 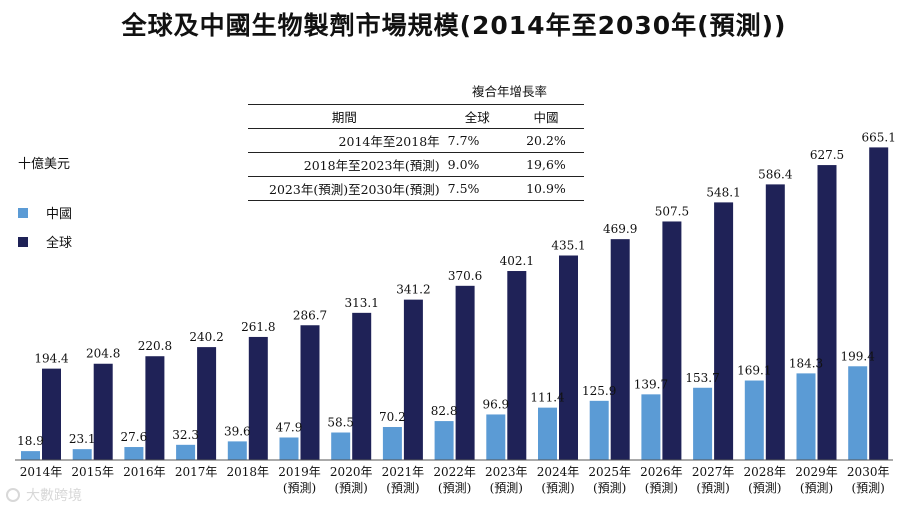 I want to click on cagr-period: 2014年至2018年, so click(x=347, y=140).